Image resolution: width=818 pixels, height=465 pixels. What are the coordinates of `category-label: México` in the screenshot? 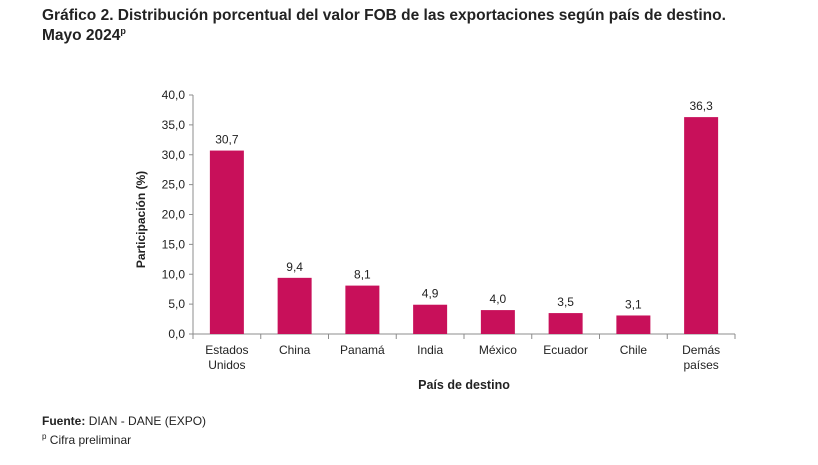 It's located at (498, 350).